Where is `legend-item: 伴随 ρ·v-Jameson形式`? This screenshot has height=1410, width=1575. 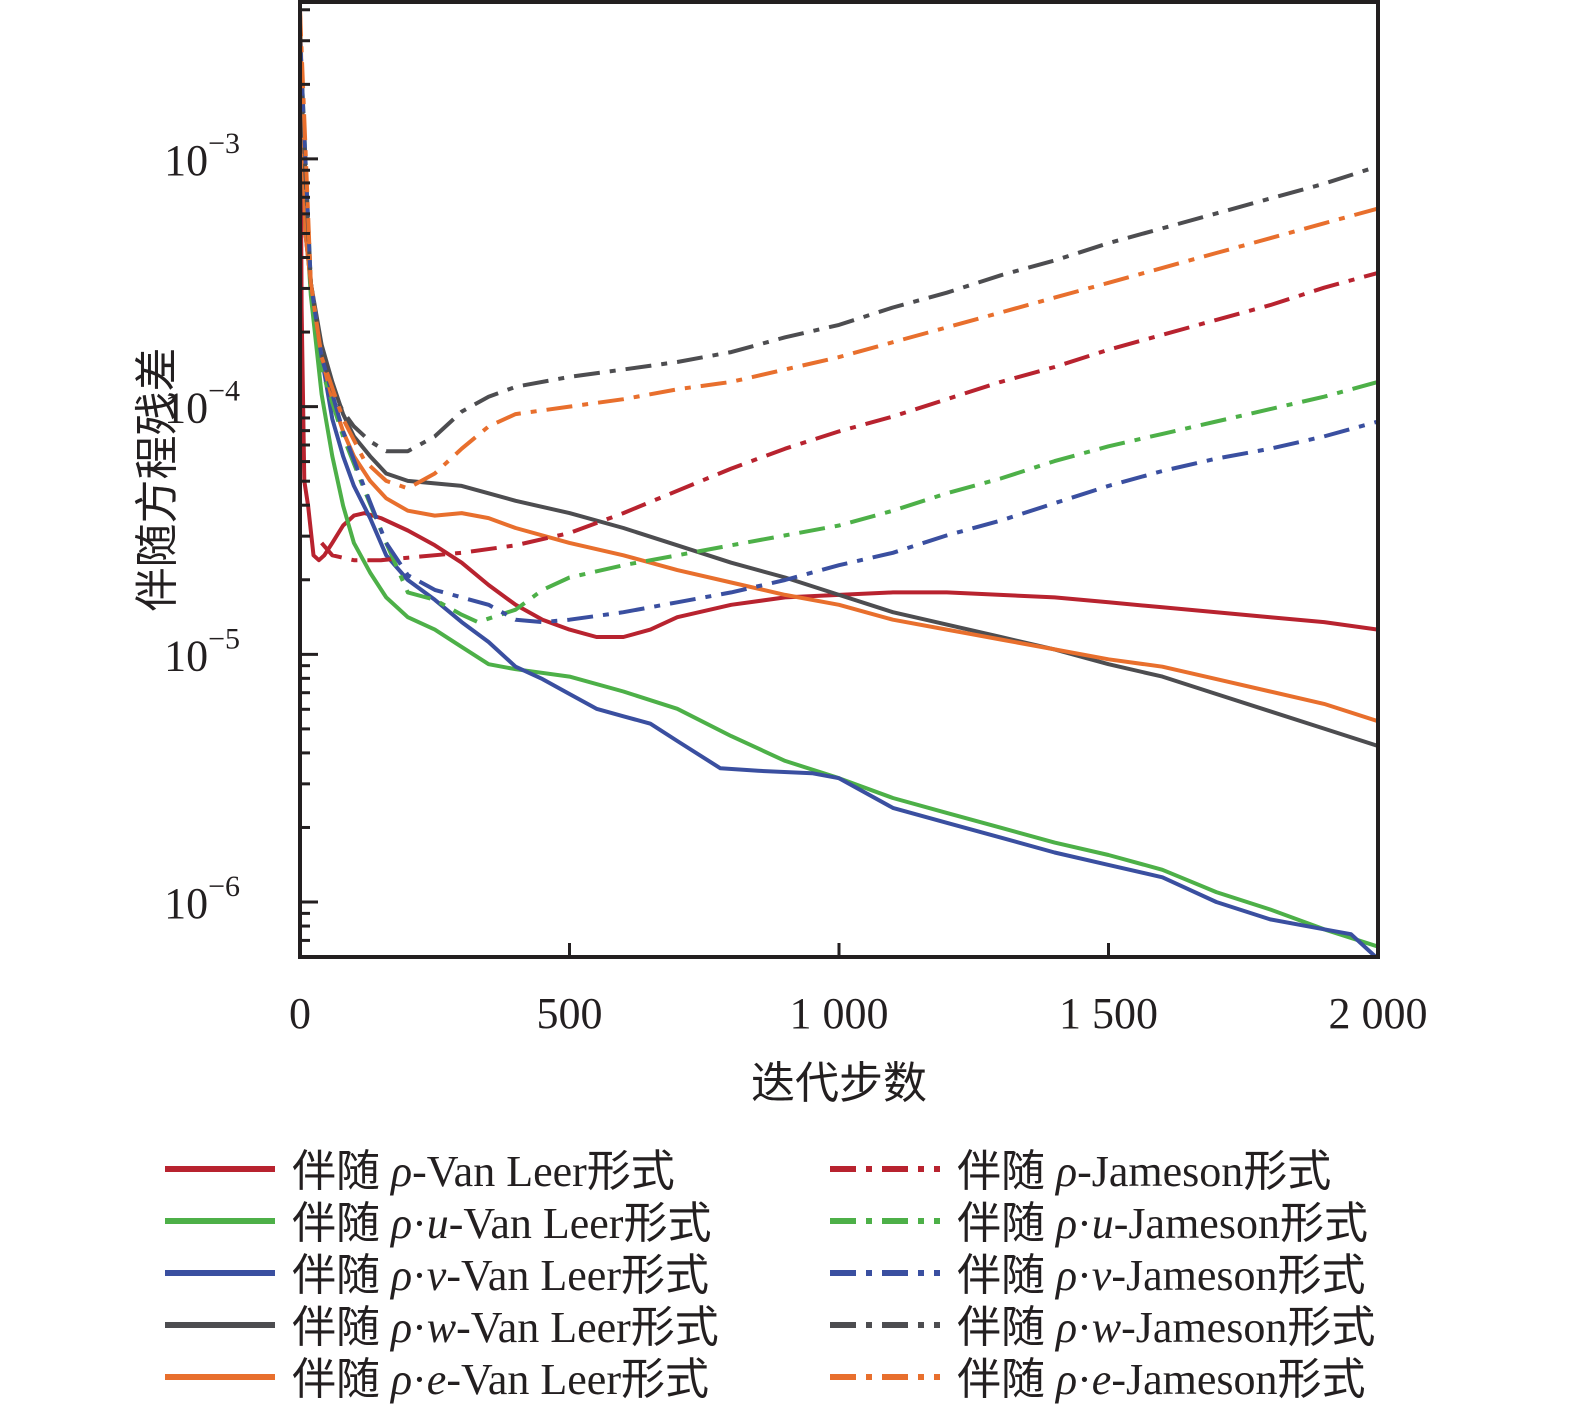
legend-item: 伴随 ρ·v-Jameson形式 is located at coordinates (1095, 1272).